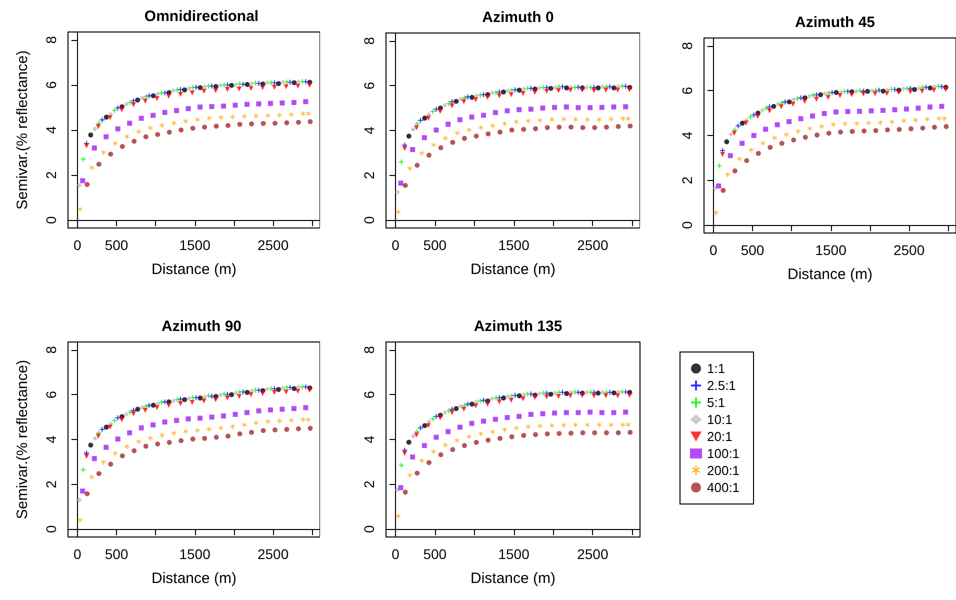  What do you see at coordinates (719, 419) in the screenshot?
I see `legend-label: 10:1` at bounding box center [719, 419].